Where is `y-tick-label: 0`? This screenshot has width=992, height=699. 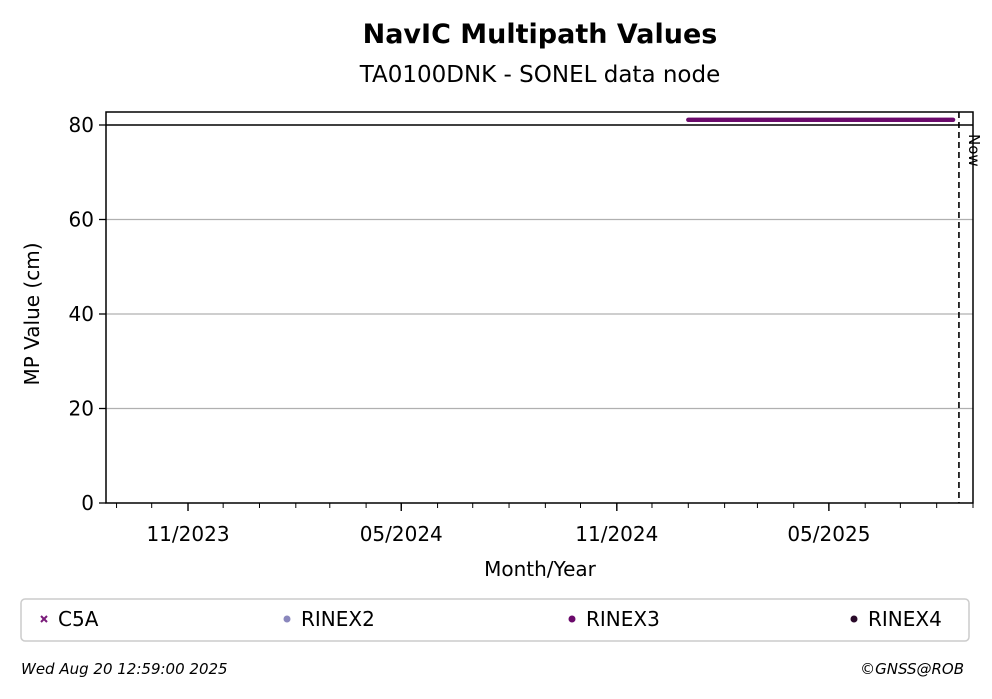
y-tick-label: 0 is located at coordinates (87, 503).